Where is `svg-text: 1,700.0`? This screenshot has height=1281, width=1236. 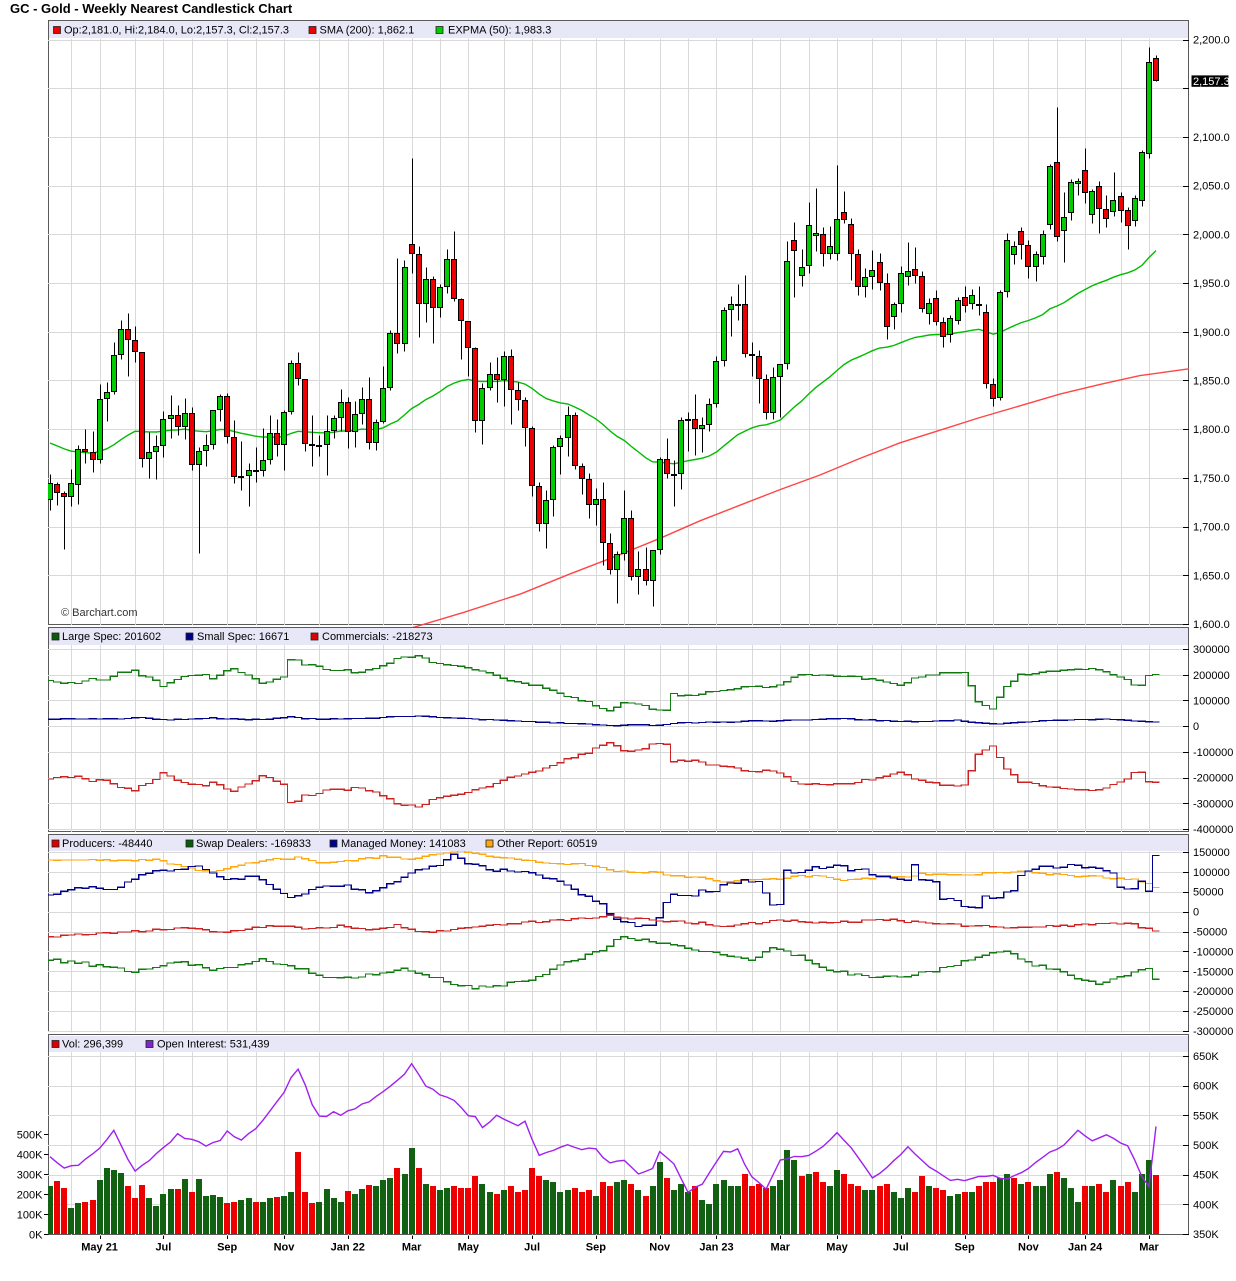 svg-text: 1,700.0 is located at coordinates (1211, 528).